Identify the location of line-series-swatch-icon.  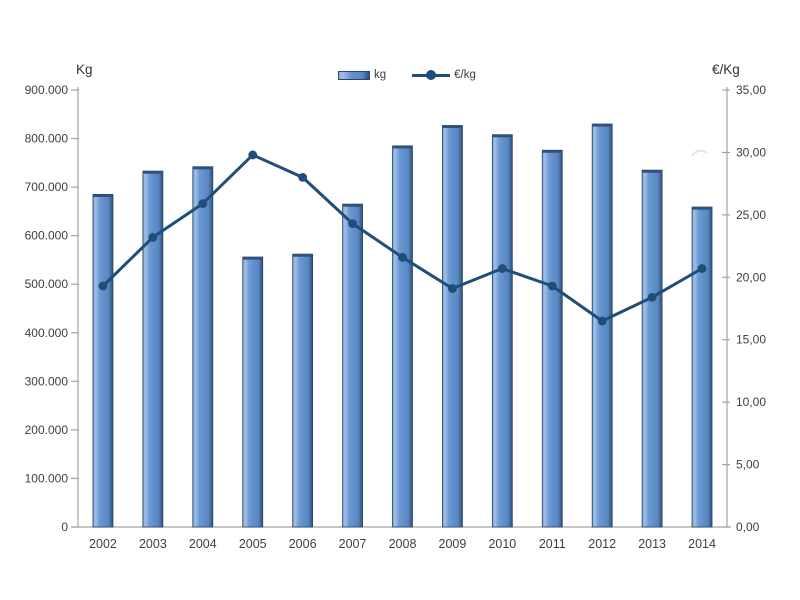
(431, 75).